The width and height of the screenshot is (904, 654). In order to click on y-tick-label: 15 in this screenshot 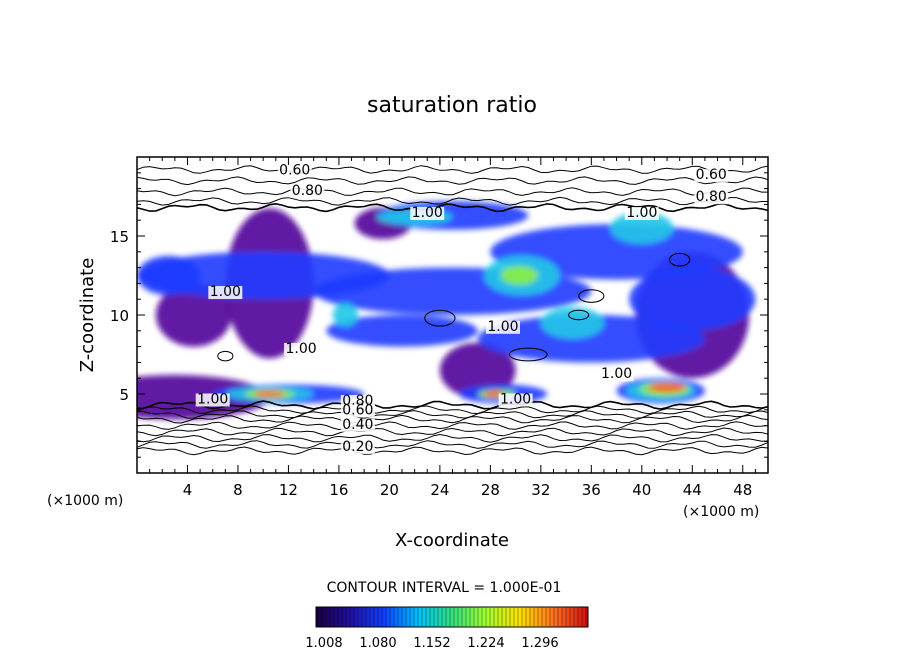, I will do `click(119, 237)`.